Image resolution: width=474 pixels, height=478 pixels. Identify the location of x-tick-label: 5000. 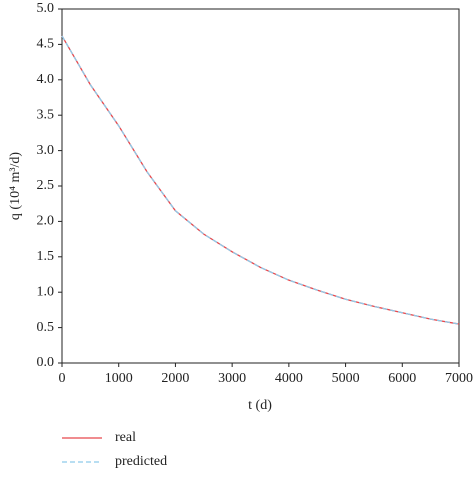
(346, 378).